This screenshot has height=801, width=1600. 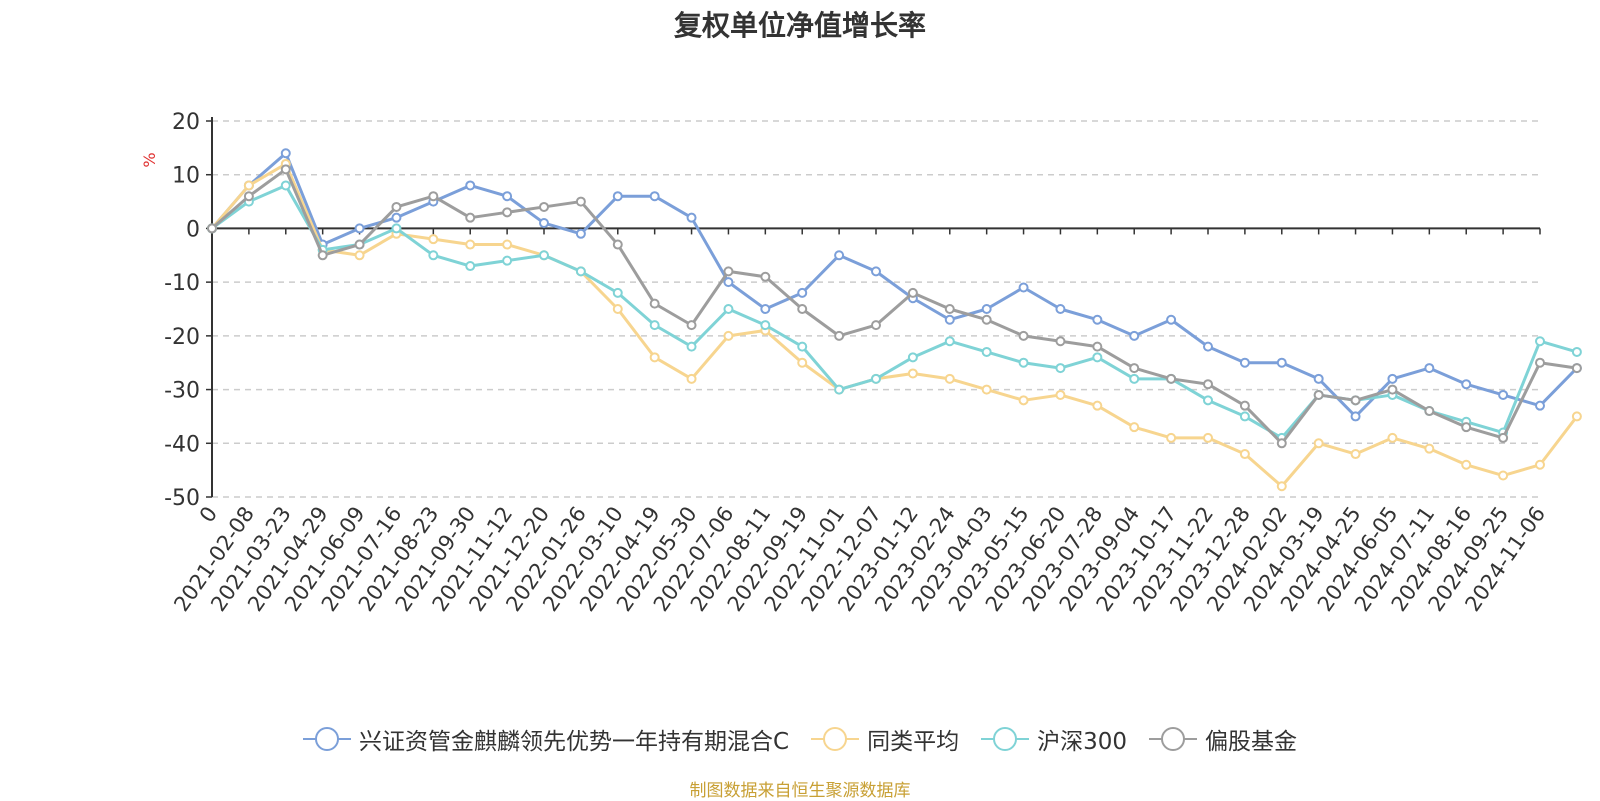 I want to click on legend-item-peer-average: 同类平均, so click(x=885, y=739).